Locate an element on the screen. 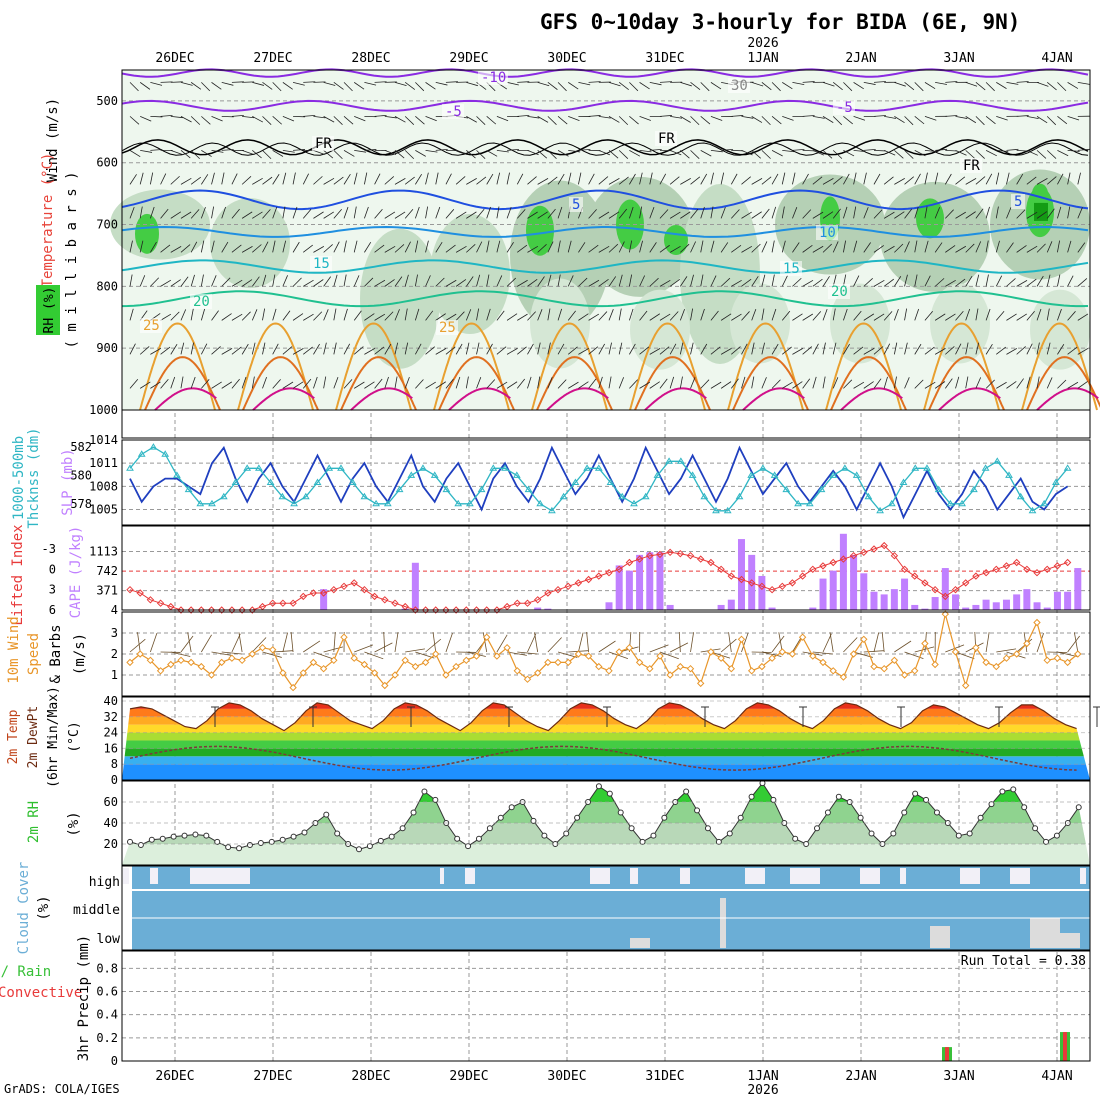 The height and width of the screenshot is (1104, 1100). wind-barb is located at coordinates (156, 116).